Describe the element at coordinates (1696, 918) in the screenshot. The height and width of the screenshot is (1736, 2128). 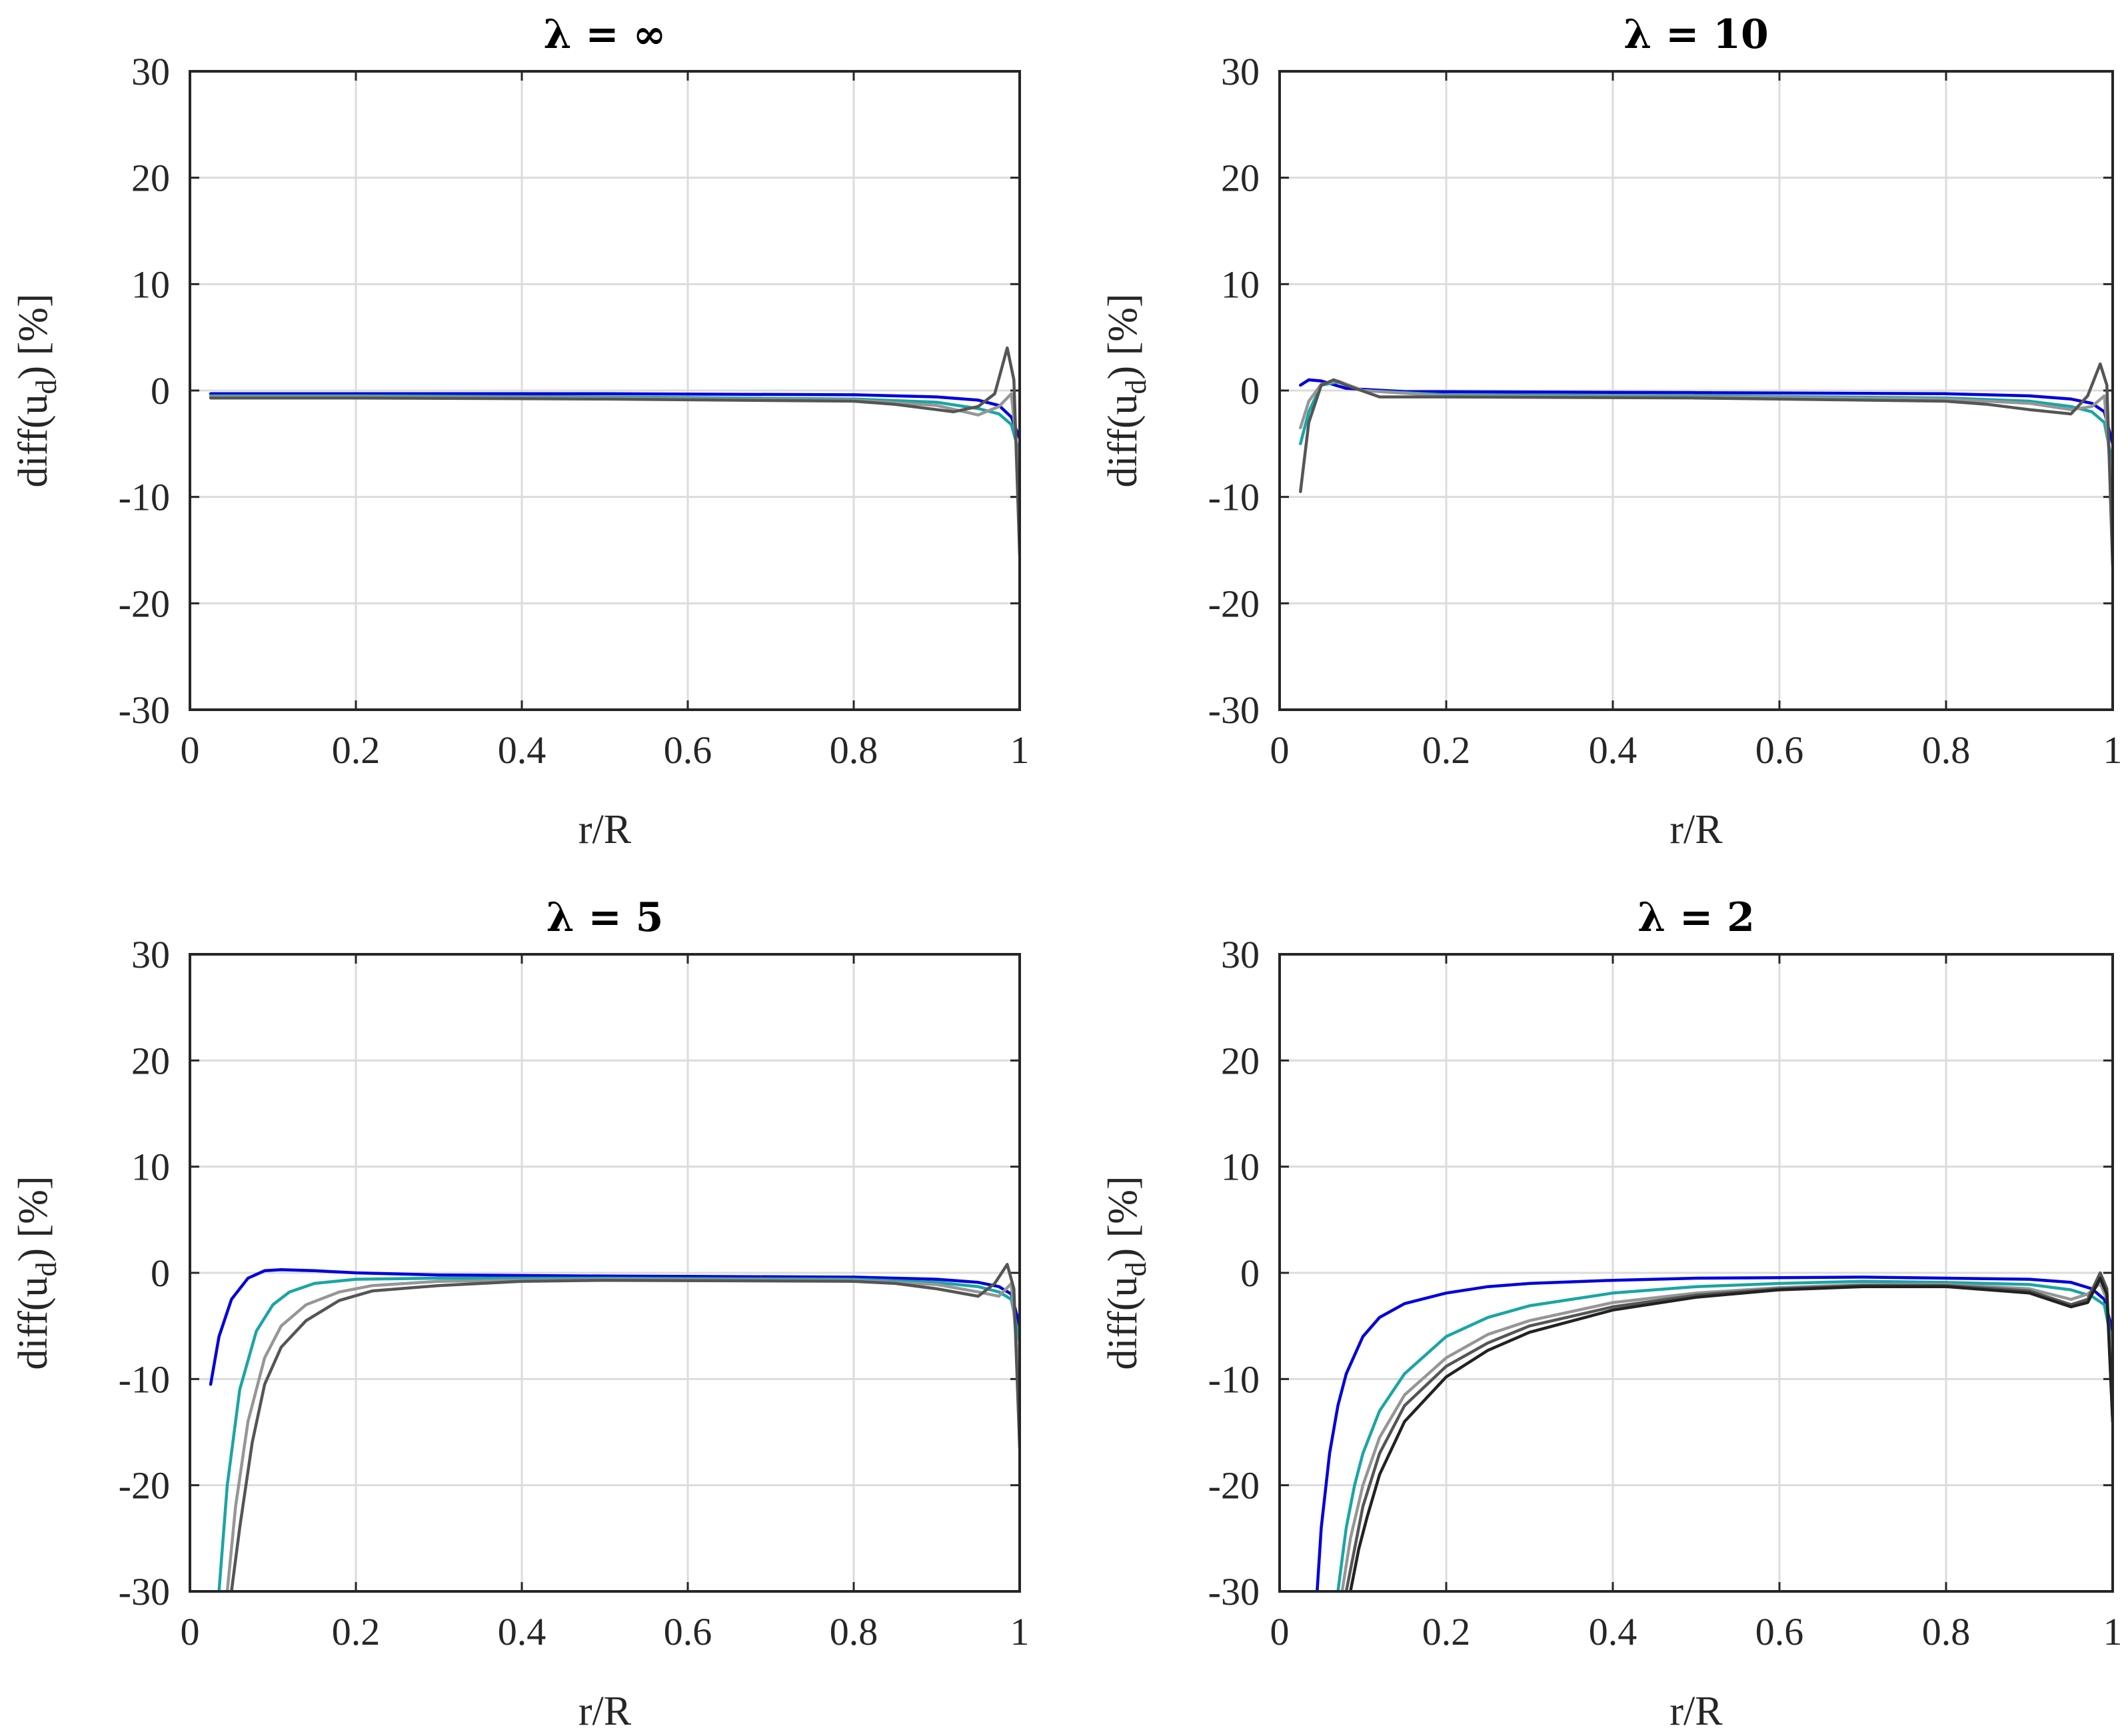
I see `subplot-title: λ = 2` at that location.